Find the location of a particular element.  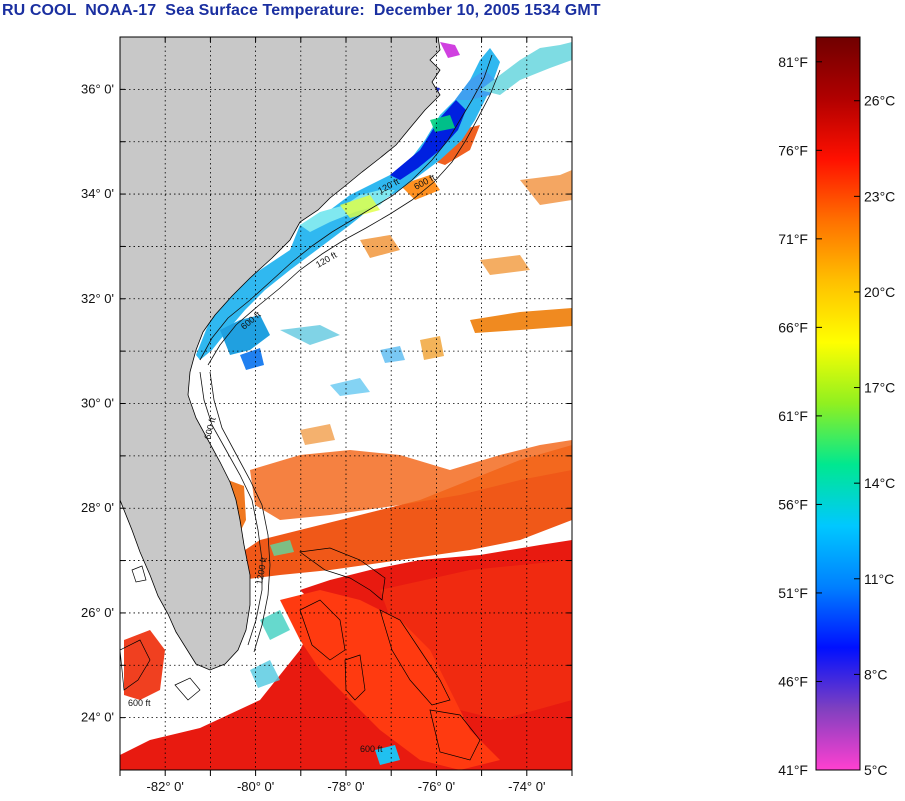

lat-label: 28° 0' is located at coordinates (97, 507).